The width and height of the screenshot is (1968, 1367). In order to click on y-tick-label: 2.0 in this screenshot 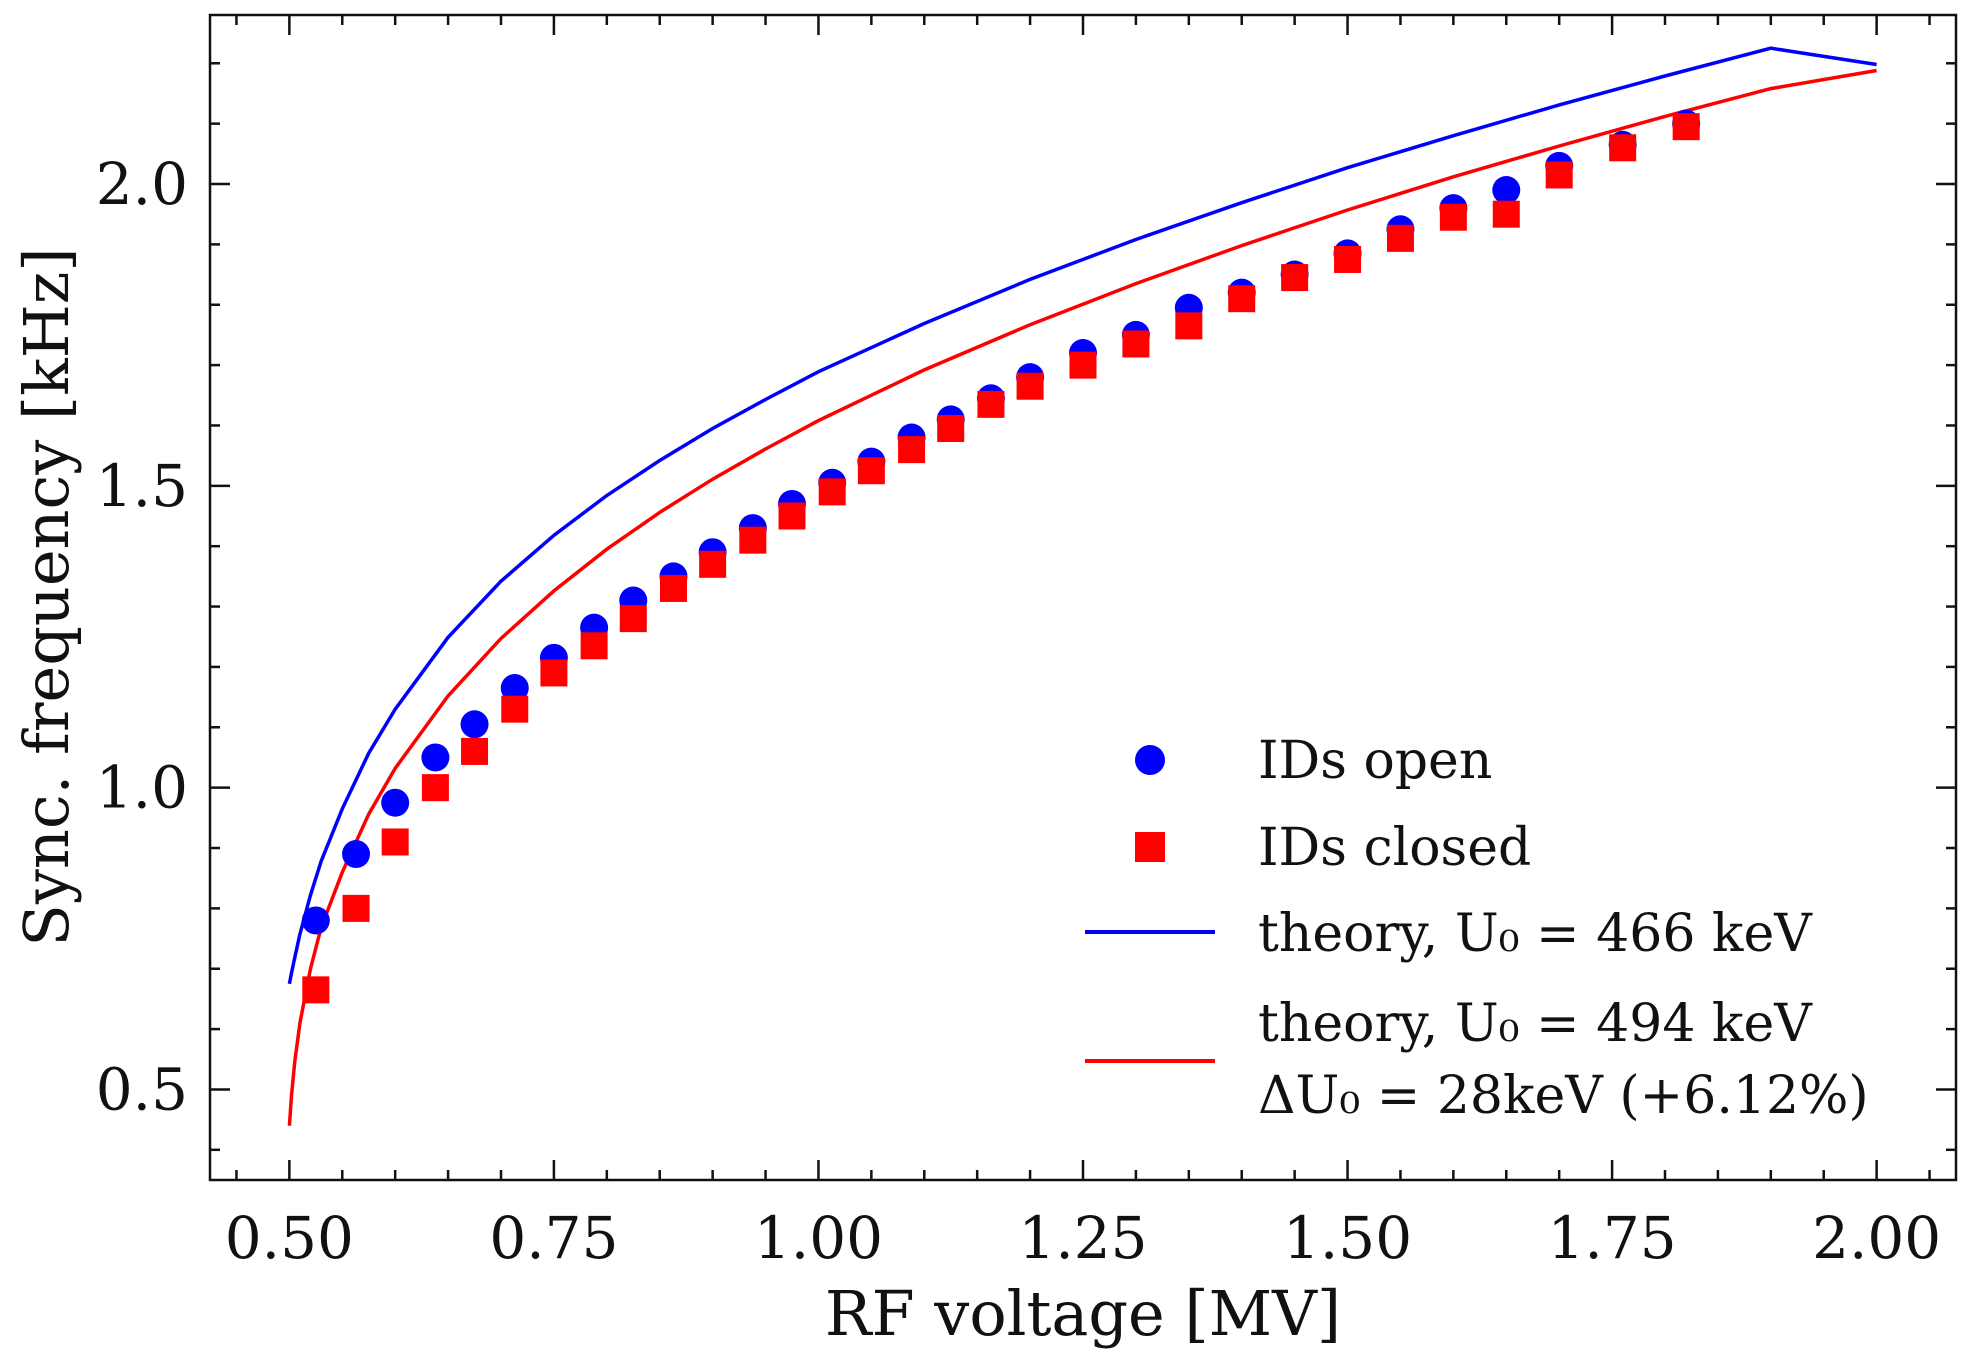, I will do `click(142, 184)`.